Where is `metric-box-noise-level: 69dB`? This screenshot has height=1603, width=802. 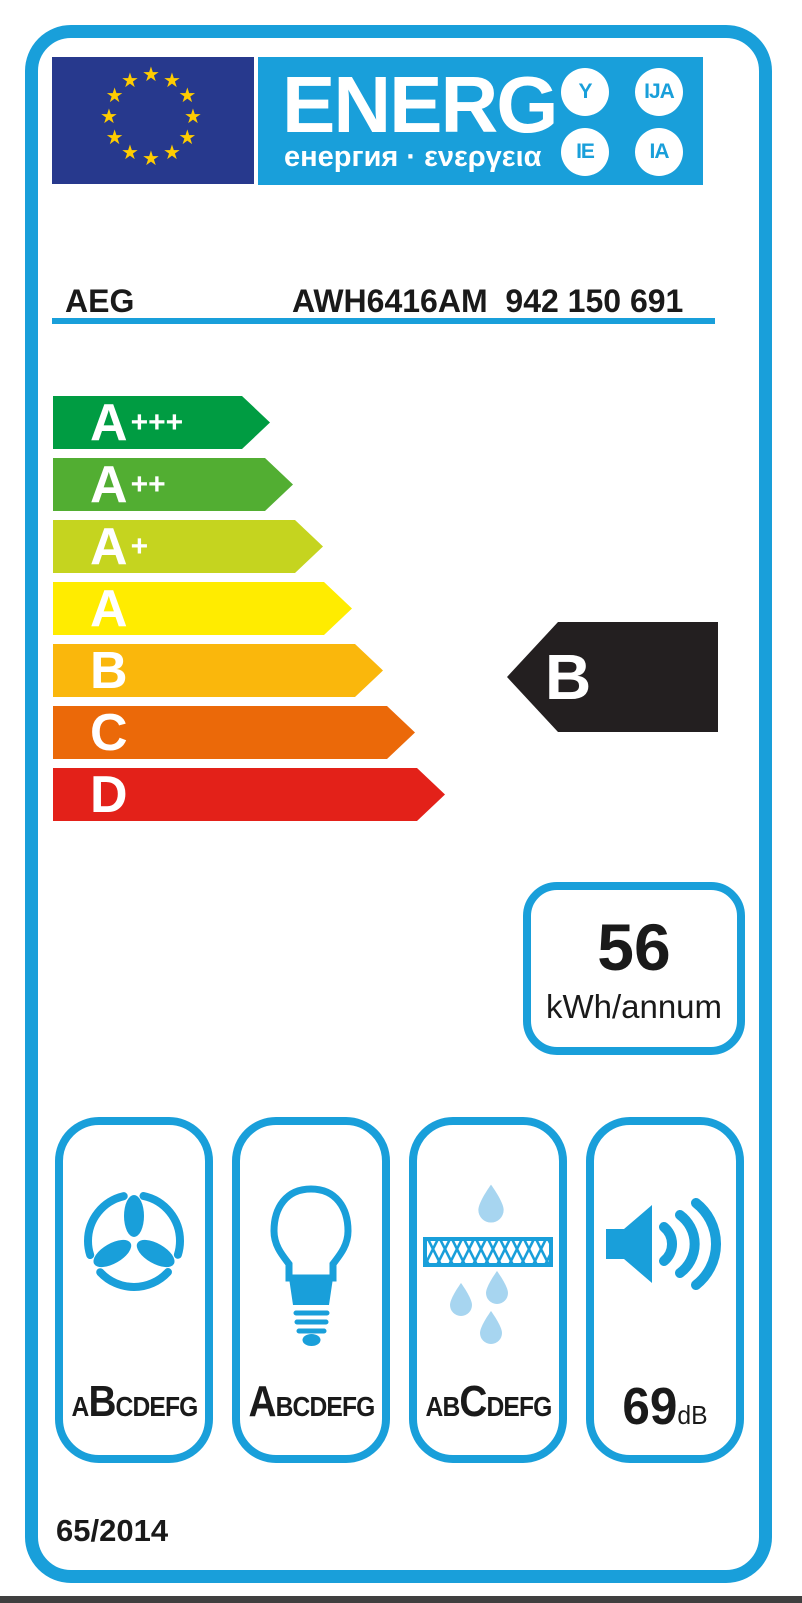
metric-box-noise-level: 69dB is located at coordinates (665, 1290).